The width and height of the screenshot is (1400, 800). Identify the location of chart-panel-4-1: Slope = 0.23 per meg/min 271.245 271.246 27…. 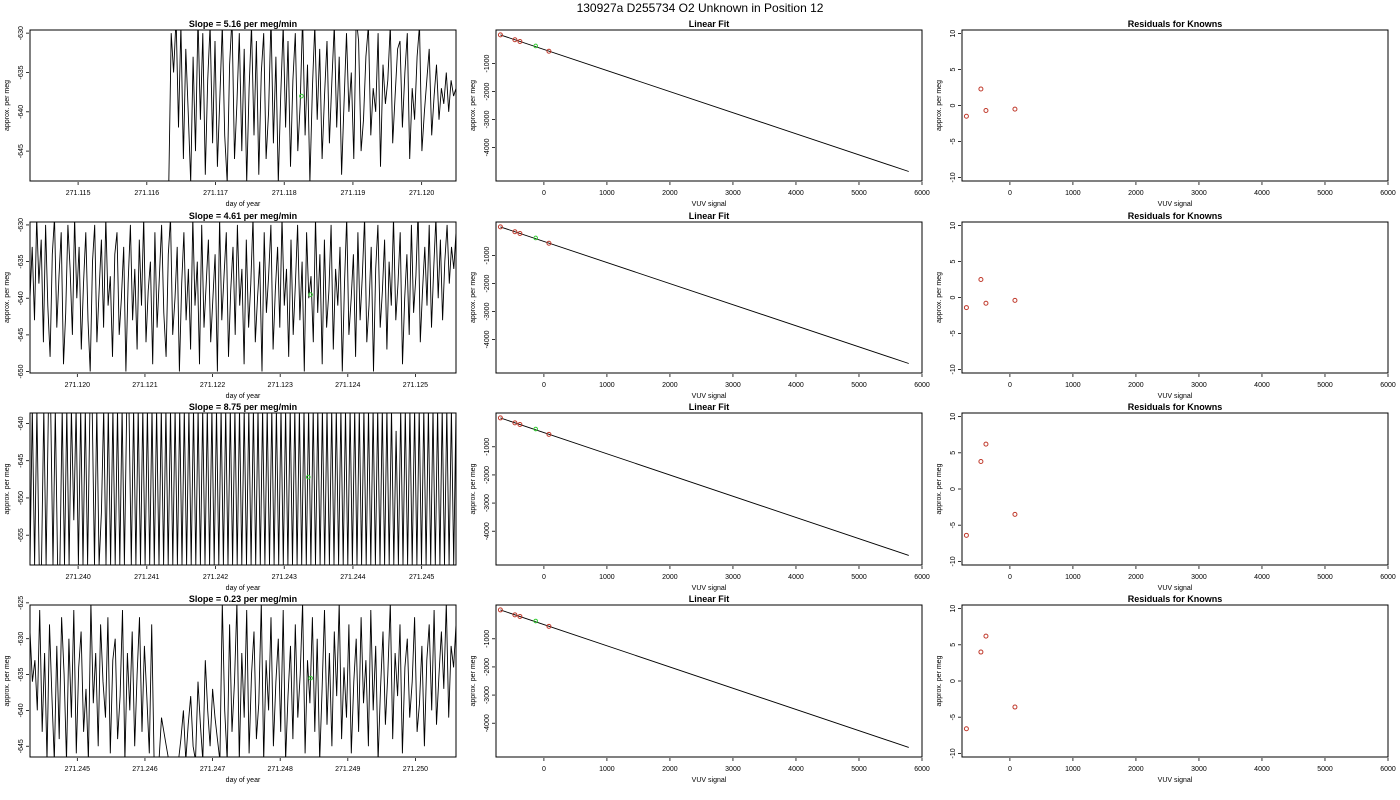
(230, 689).